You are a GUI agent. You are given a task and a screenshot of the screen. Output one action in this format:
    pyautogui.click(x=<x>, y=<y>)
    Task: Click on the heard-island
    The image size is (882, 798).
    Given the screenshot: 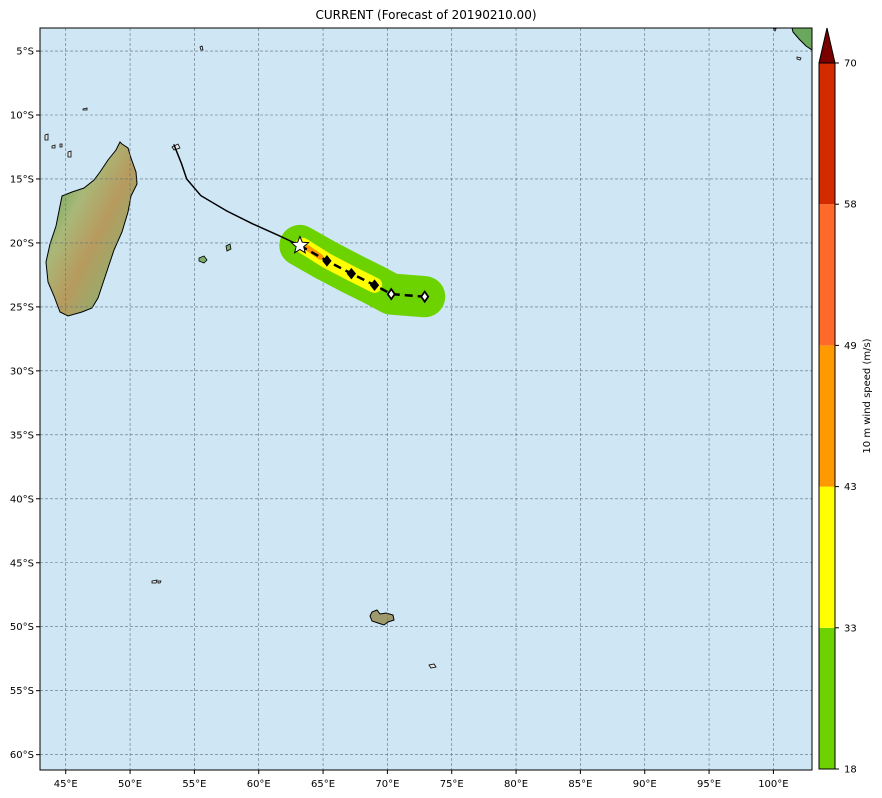 What is the action you would take?
    pyautogui.click(x=432, y=666)
    